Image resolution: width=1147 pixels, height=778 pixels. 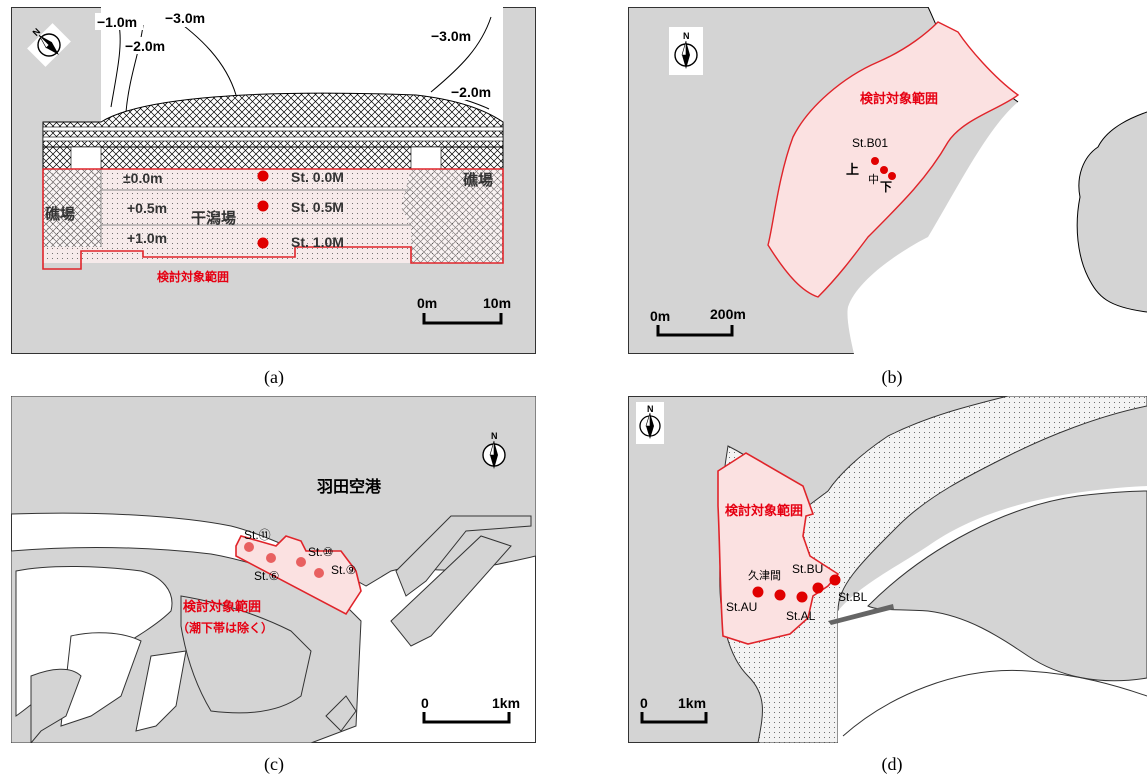 I want to click on scale-bar: 0m 200m, so click(x=698, y=321).